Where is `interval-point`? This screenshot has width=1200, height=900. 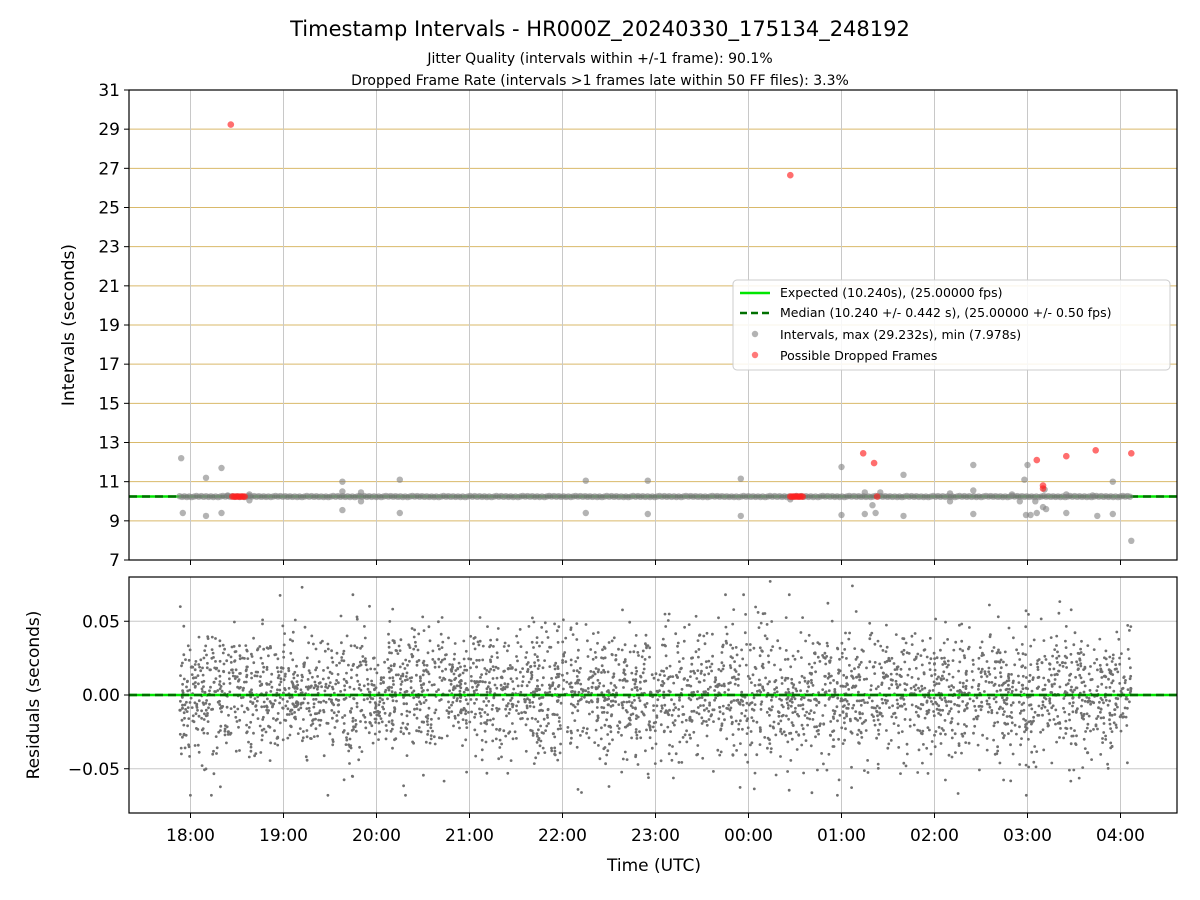
interval-point is located at coordinates (1130, 496).